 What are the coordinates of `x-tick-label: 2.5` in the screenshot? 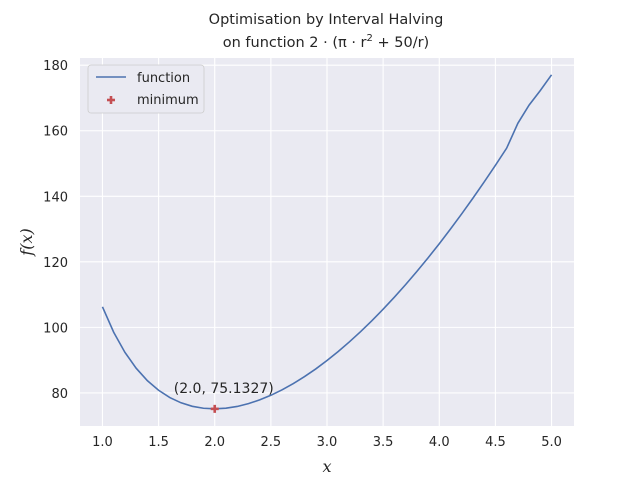 It's located at (271, 442).